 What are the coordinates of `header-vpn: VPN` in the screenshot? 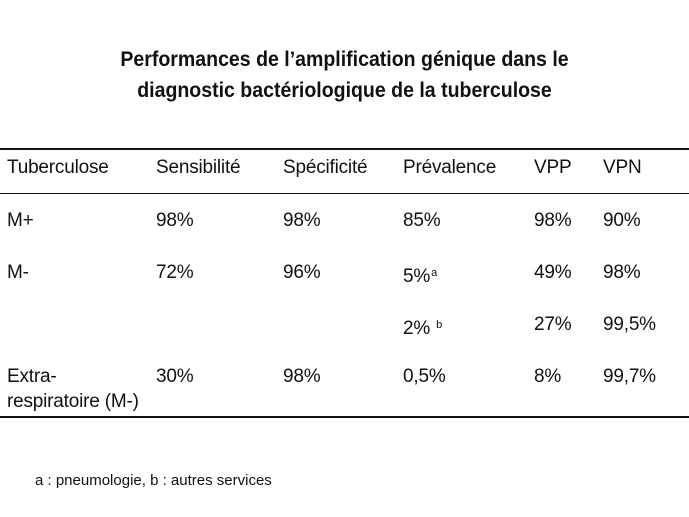 It's located at (622, 167).